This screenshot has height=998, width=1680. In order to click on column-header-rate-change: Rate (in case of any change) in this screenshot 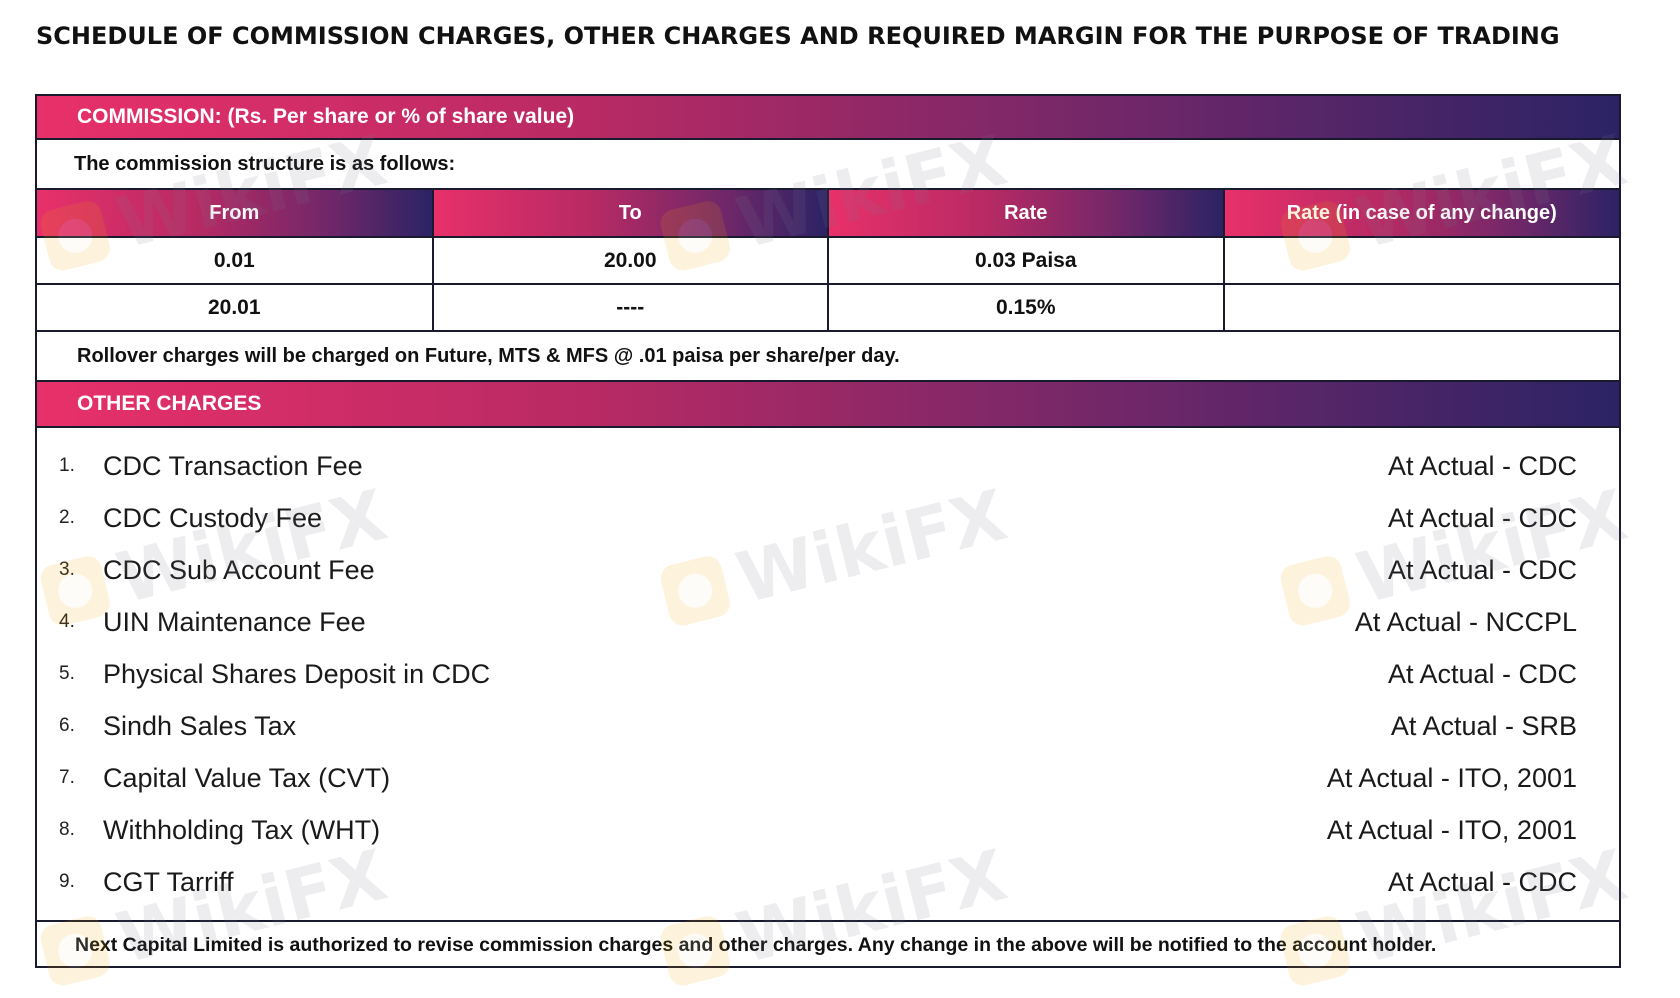, I will do `click(1420, 213)`.